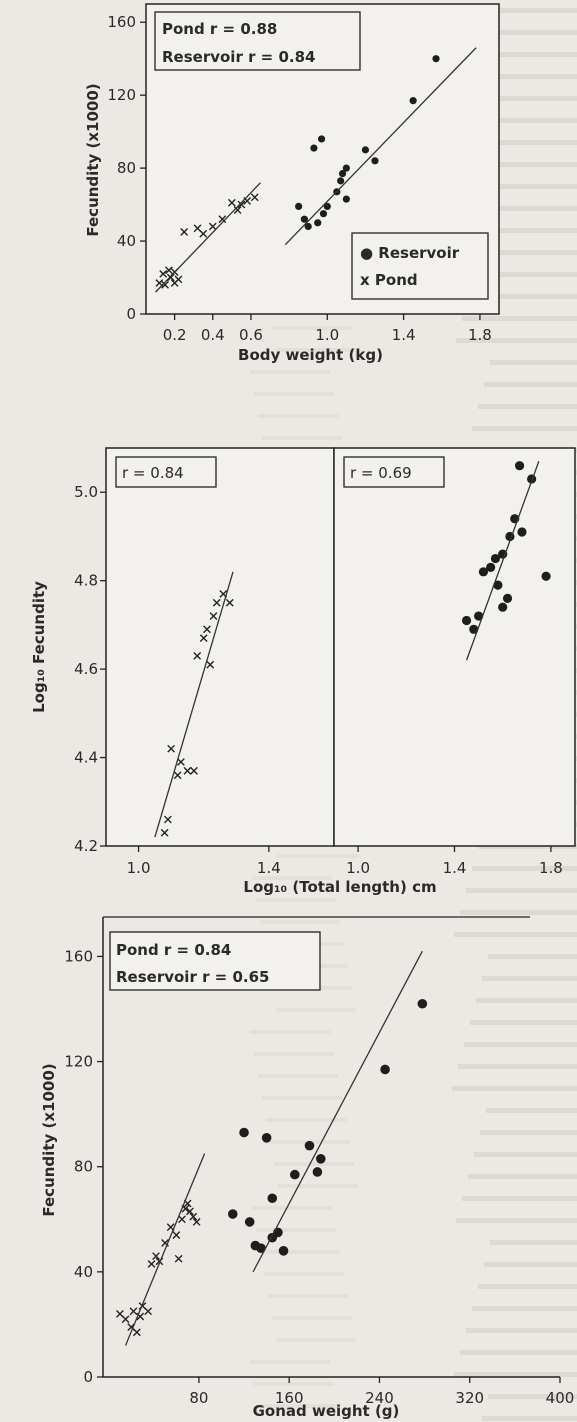  What do you see at coordinates (239, 57) in the screenshot?
I see `annotation-reservoir-r: Reservoir r = 0.84` at bounding box center [239, 57].